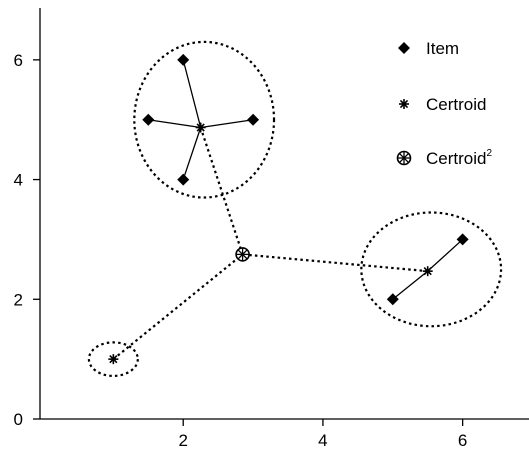  I want to click on centroid2-point, so click(242, 254).